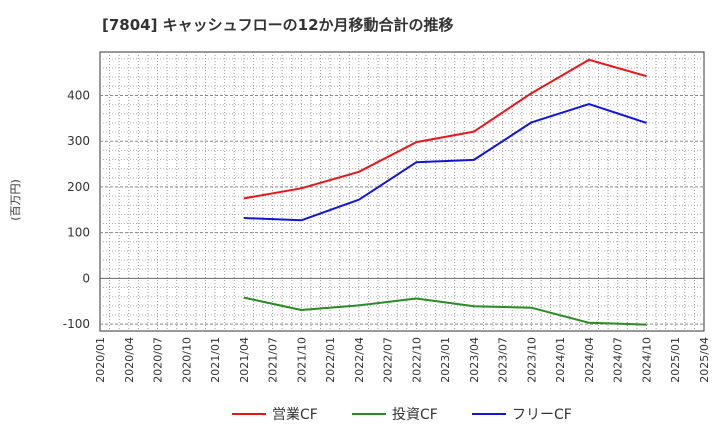 This screenshot has height=440, width=720. Describe the element at coordinates (646, 360) in the screenshot. I see `x-tick-label: 2024/10` at that location.